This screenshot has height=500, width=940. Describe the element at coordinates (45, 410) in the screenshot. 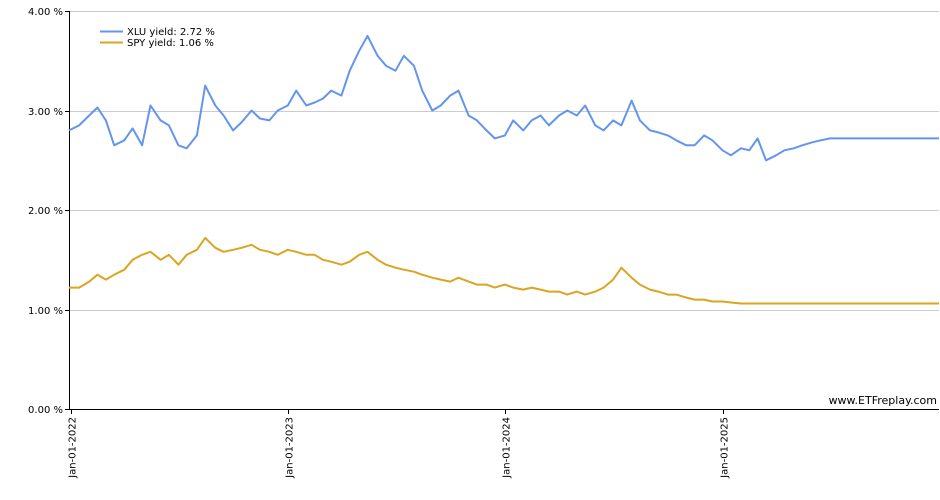

I see `y-tick-label-0: 0.00 %` at that location.